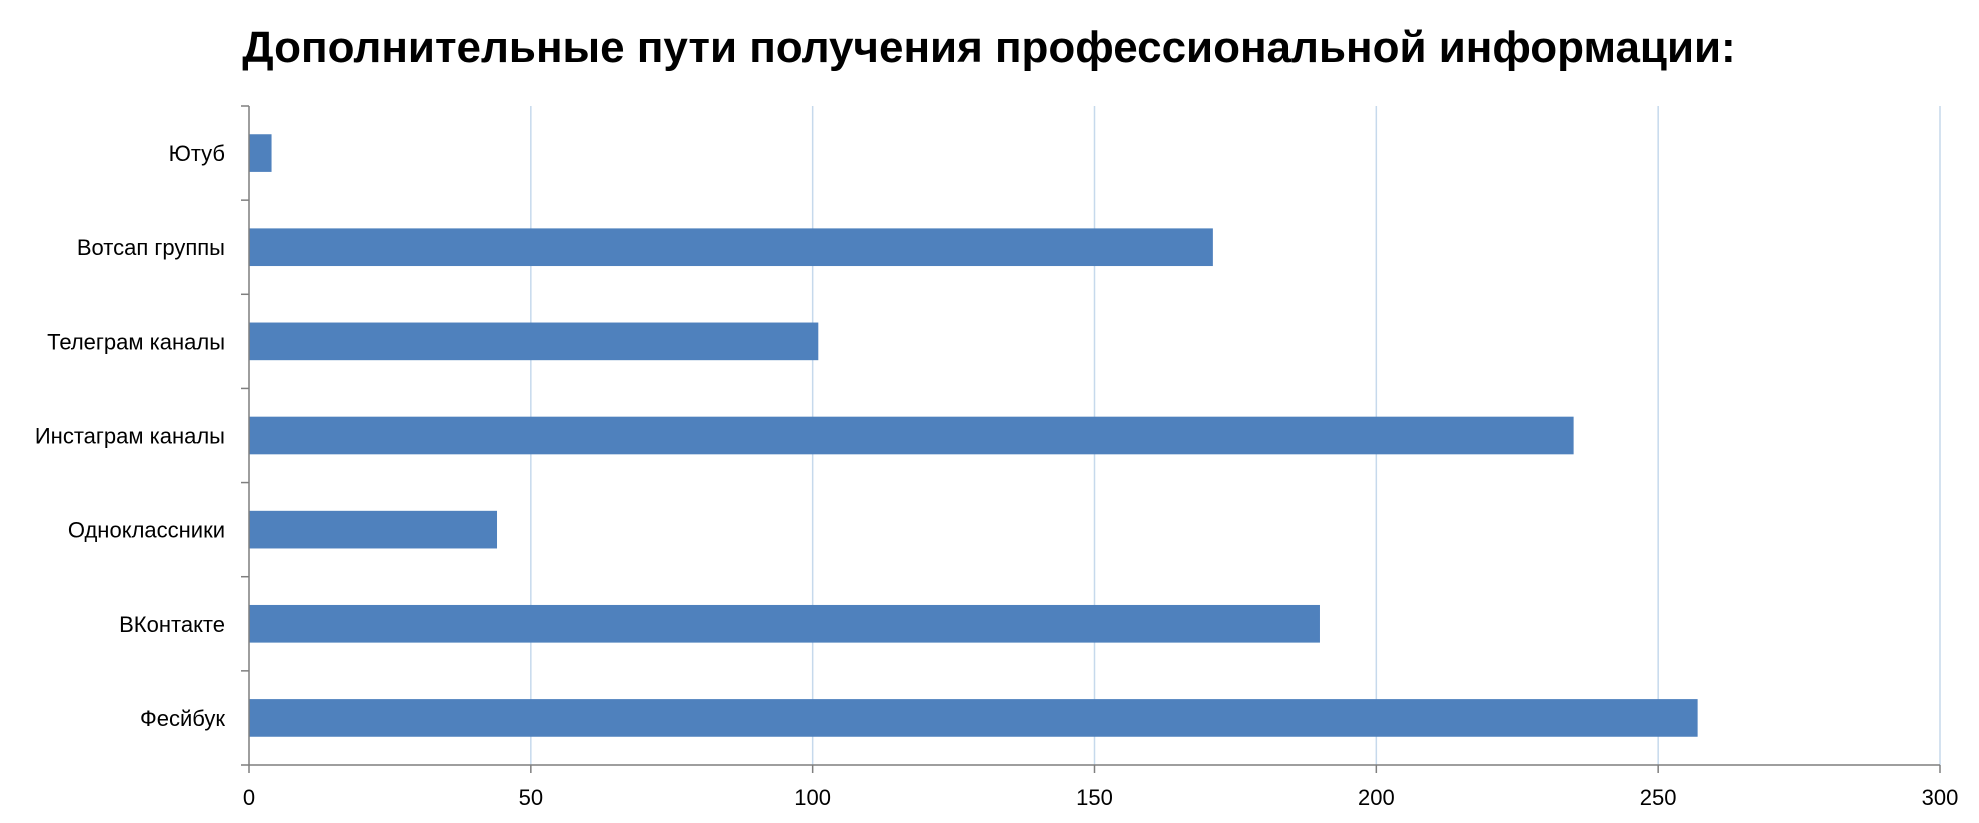  Describe the element at coordinates (1094, 797) in the screenshot. I see `x-tick-label: 150` at that location.